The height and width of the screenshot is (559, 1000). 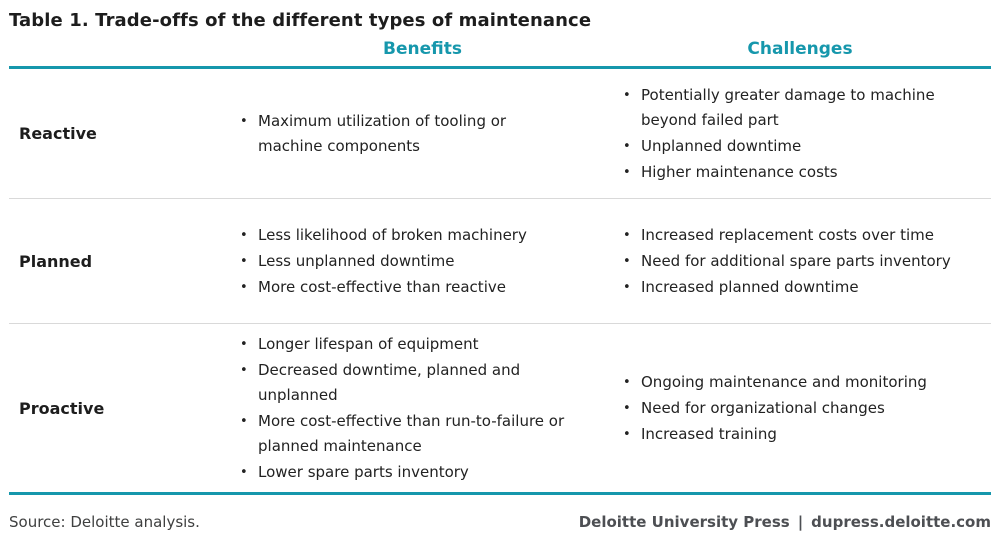 What do you see at coordinates (500, 493) in the screenshot?
I see `bottom-accent-rule` at bounding box center [500, 493].